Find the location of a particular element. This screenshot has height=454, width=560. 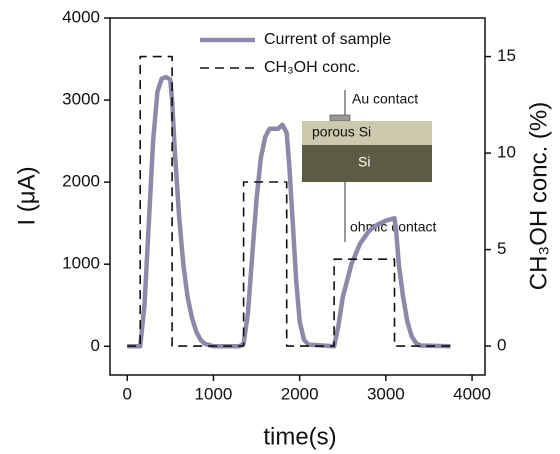

x-tick-label: 0 is located at coordinates (127, 393).